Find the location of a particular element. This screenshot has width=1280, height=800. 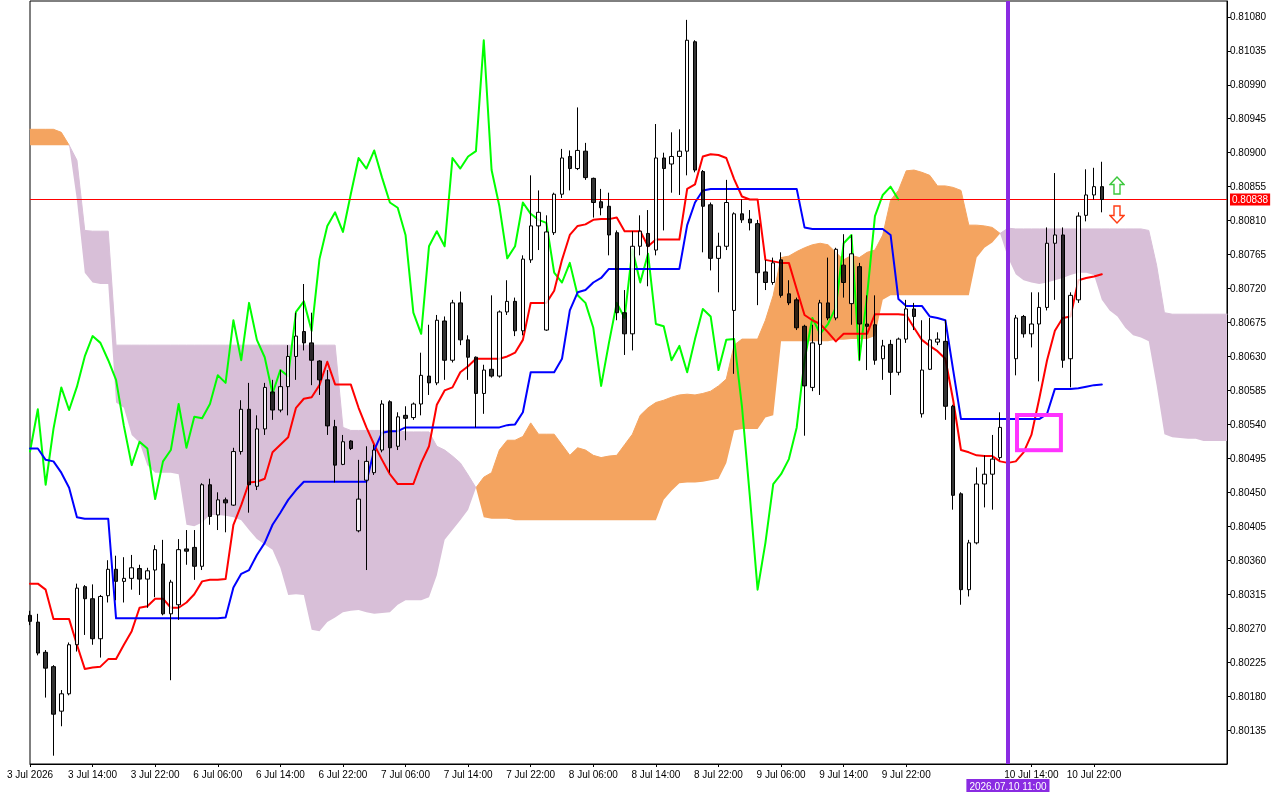

x-tick-label: 9 Jul 06:00 is located at coordinates (781, 774).